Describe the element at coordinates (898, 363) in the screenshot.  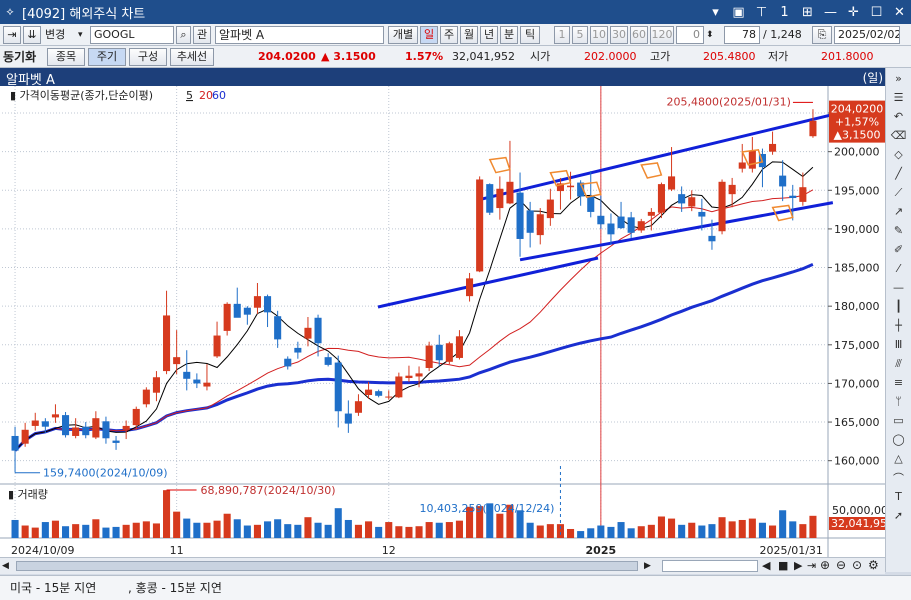
I see `channel-icon: ⫻` at that location.